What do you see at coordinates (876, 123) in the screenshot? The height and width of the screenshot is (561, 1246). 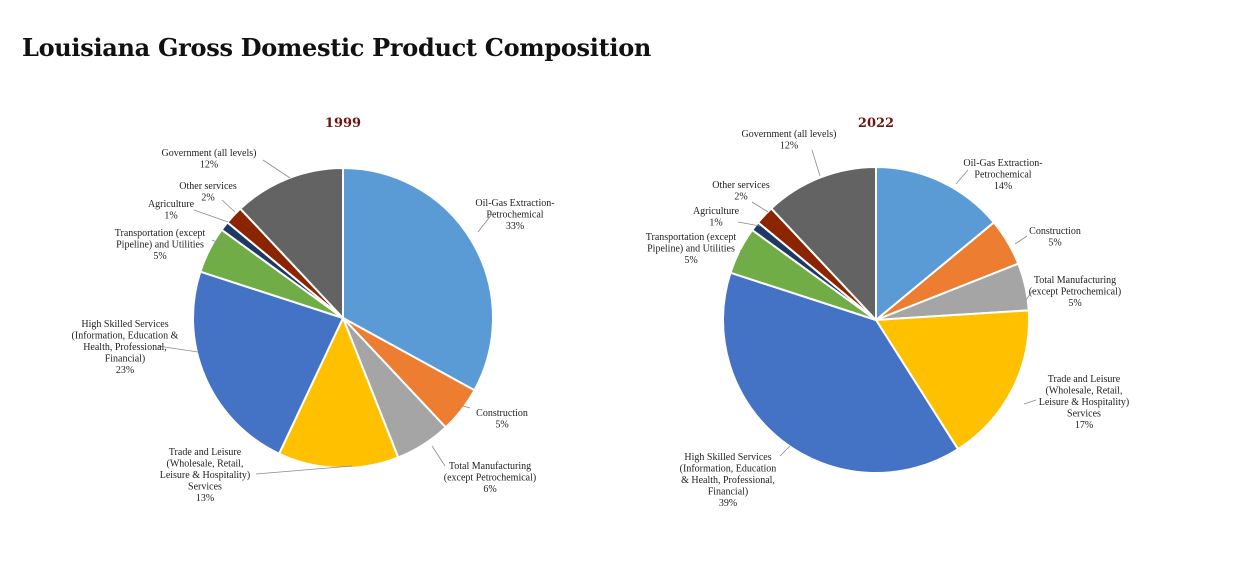 I see `chart-title: 2022` at bounding box center [876, 123].